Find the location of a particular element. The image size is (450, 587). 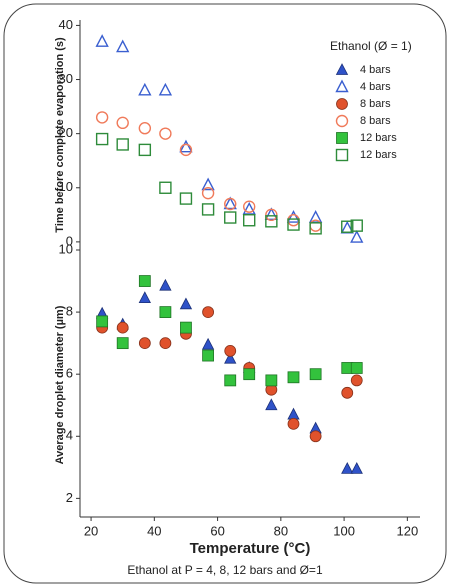

y-tick-label: 20 is located at coordinates (66, 132).